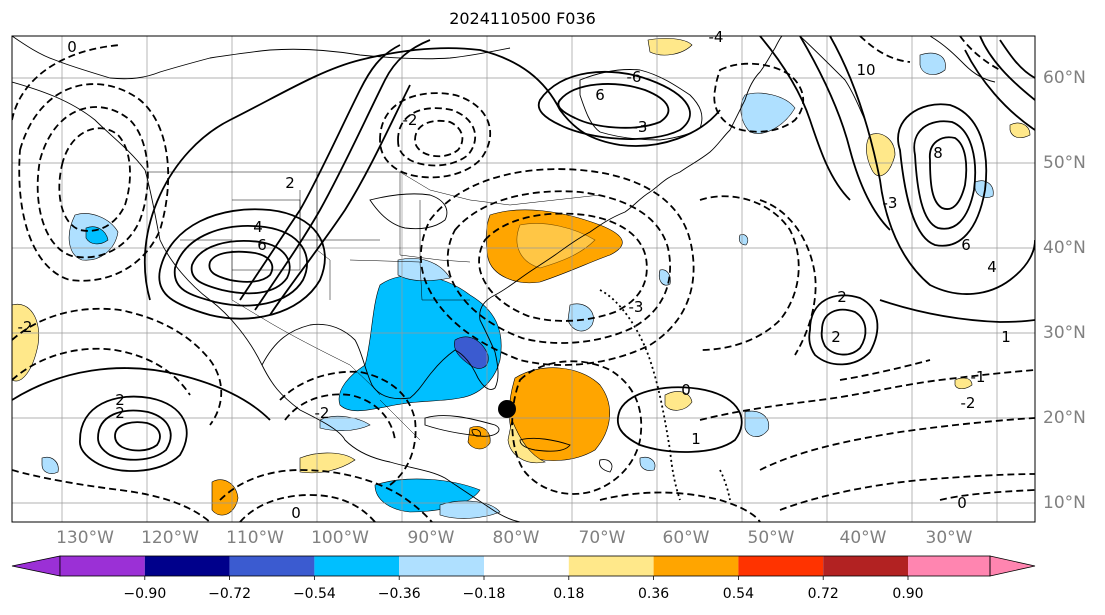 This screenshot has height=615, width=1105. Describe the element at coordinates (170, 538) in the screenshot. I see `longitude-label: 120°W` at that location.